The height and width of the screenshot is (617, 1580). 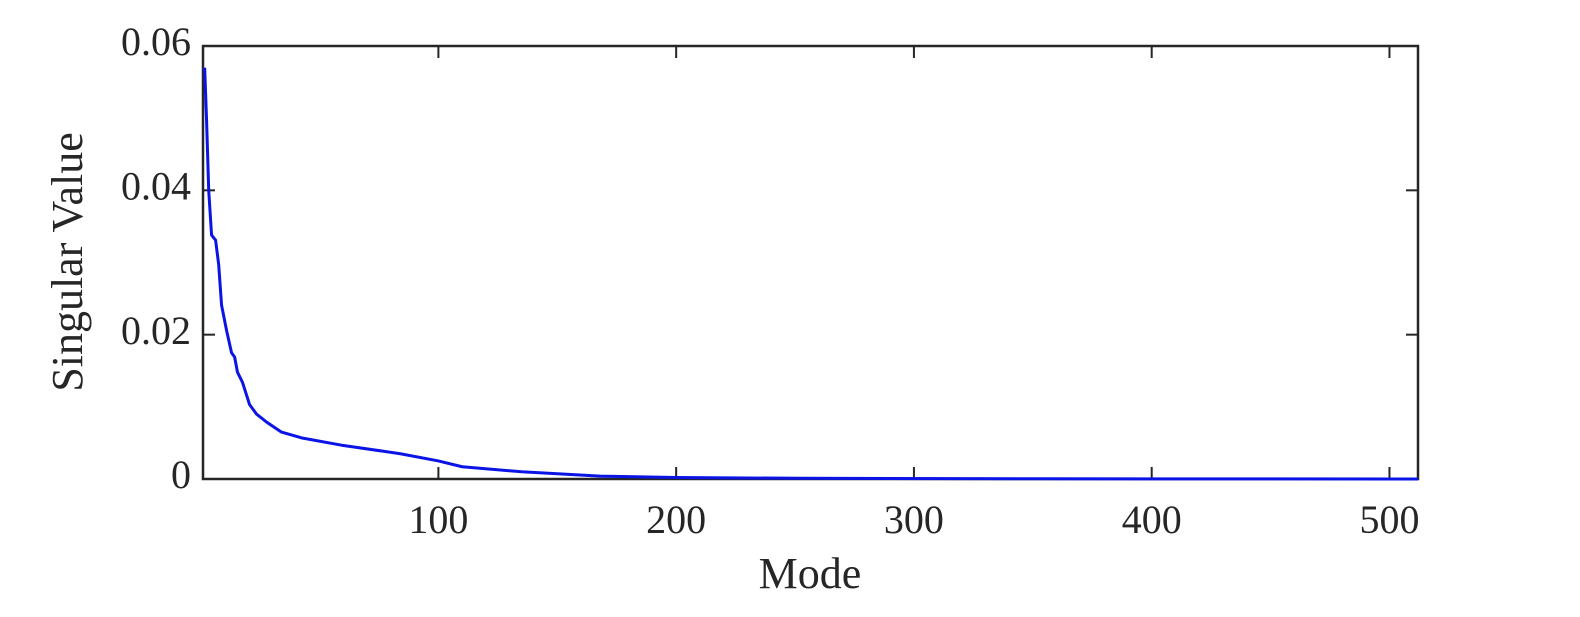 I want to click on y-axis-title: Singular Value, so click(x=67, y=262).